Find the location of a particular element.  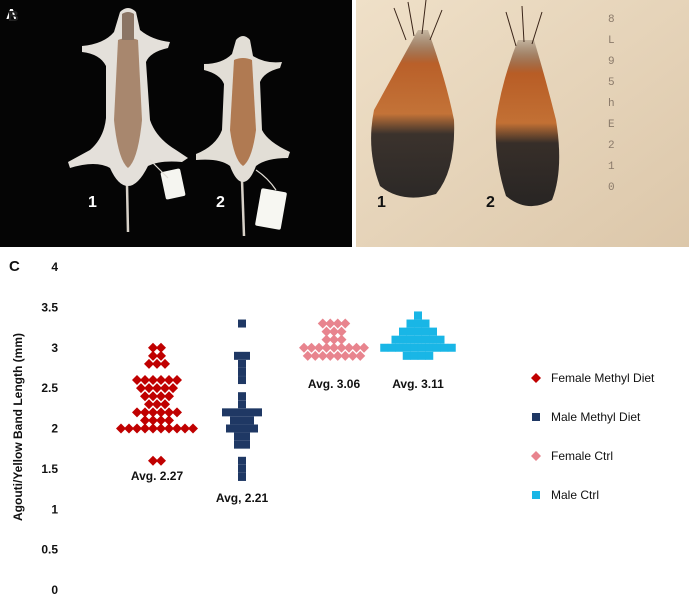

legend-label: Female Methyl Diet is located at coordinates (603, 378).